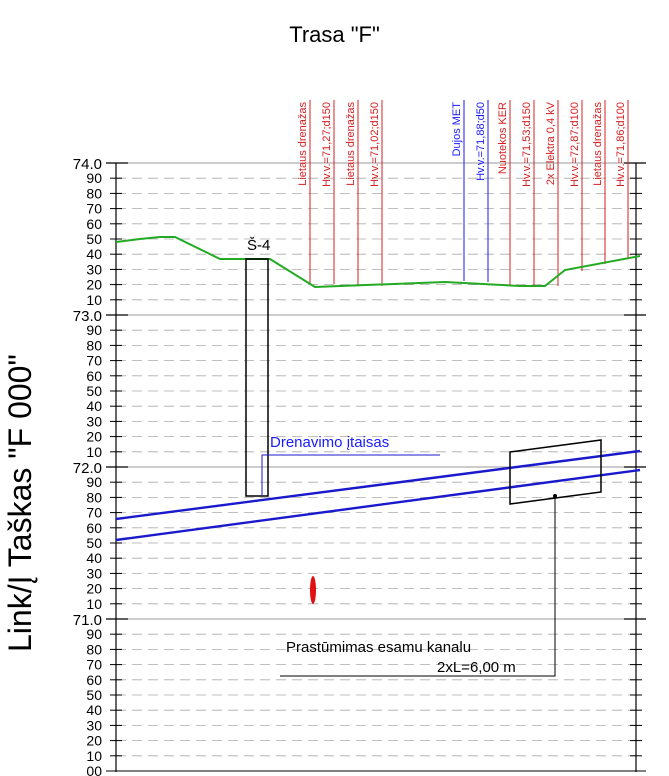 The width and height of the screenshot is (669, 776). I want to click on pushing-label-line2: 2xL=6,00 m, so click(476, 667).